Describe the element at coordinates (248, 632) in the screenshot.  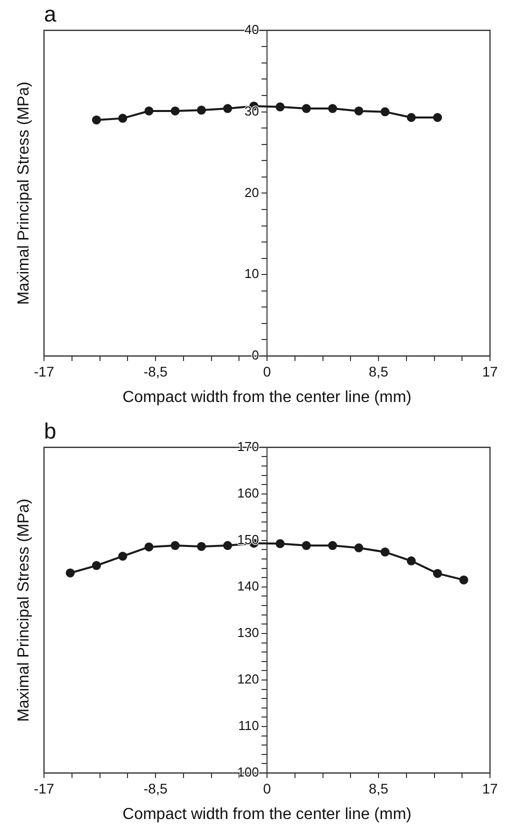
I see `y-tick-label: 130` at that location.